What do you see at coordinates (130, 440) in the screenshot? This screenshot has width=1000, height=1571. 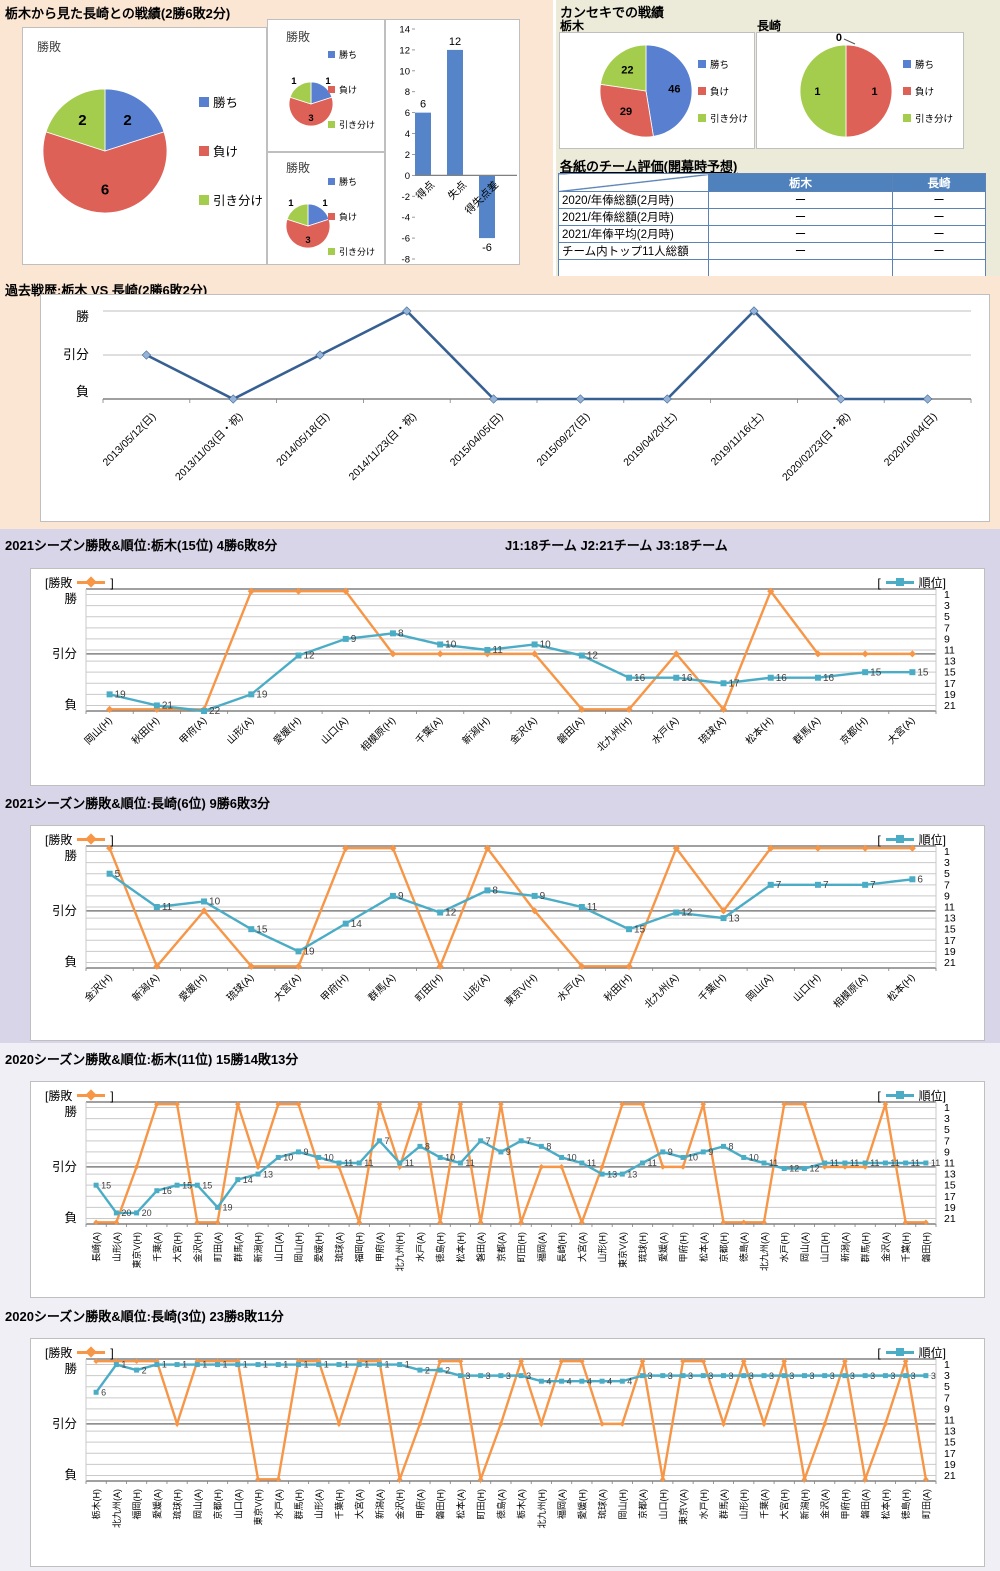 I see `svg-text: 2013/05/12(日)` at bounding box center [130, 440].